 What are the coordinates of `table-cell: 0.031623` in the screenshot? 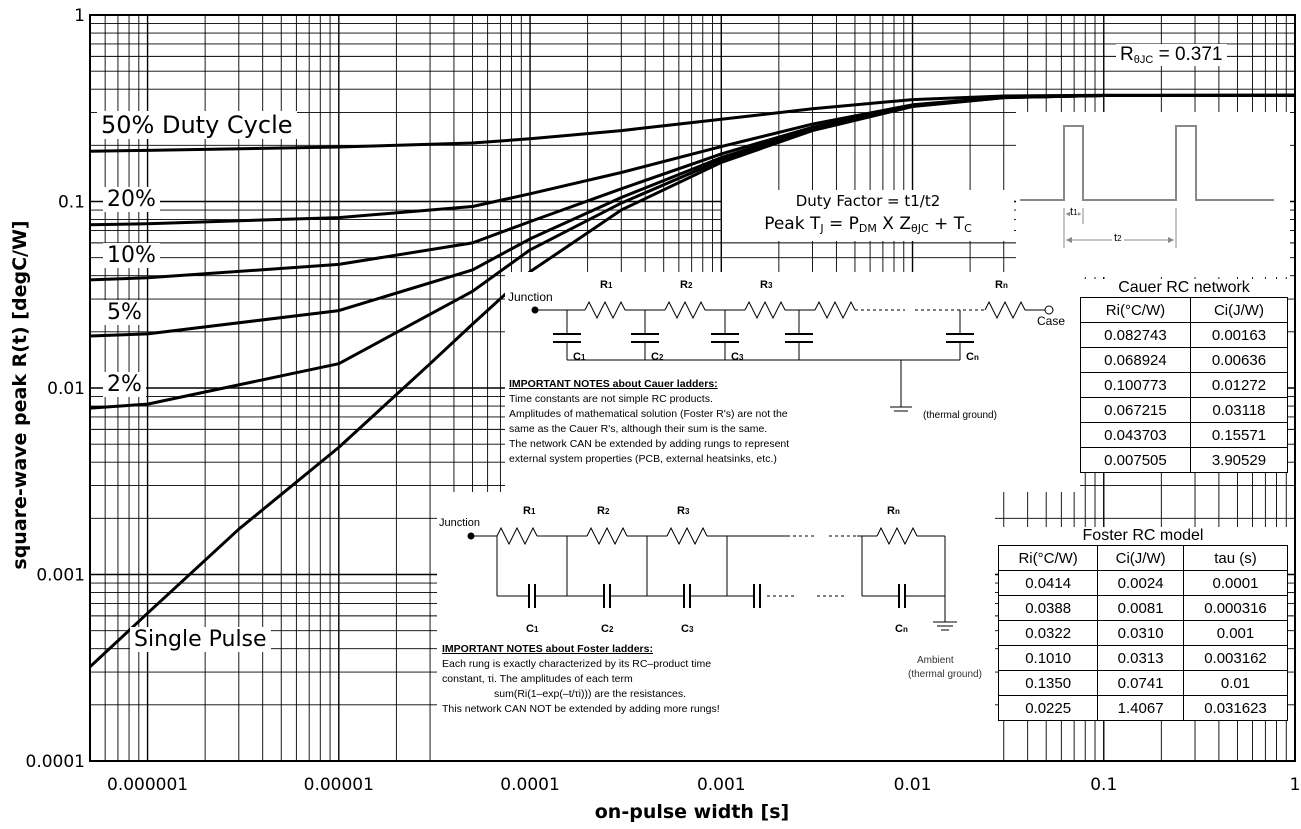 It's located at (1235, 708).